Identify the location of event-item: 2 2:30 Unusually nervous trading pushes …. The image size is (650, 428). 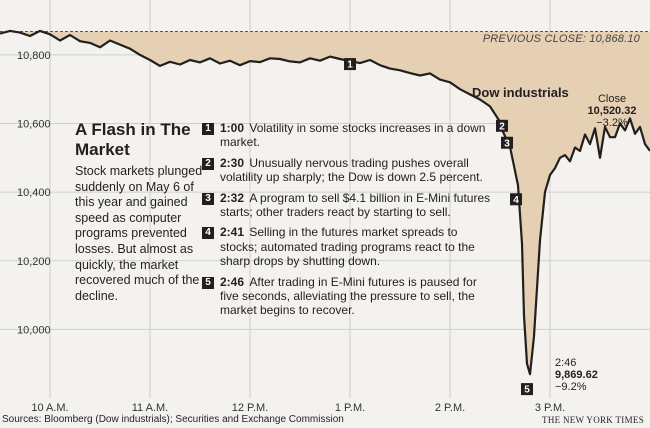
(347, 170).